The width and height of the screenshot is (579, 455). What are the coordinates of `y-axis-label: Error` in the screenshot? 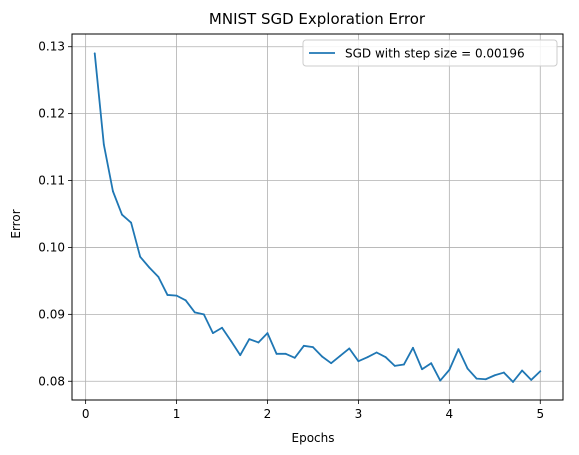 It's located at (16, 223).